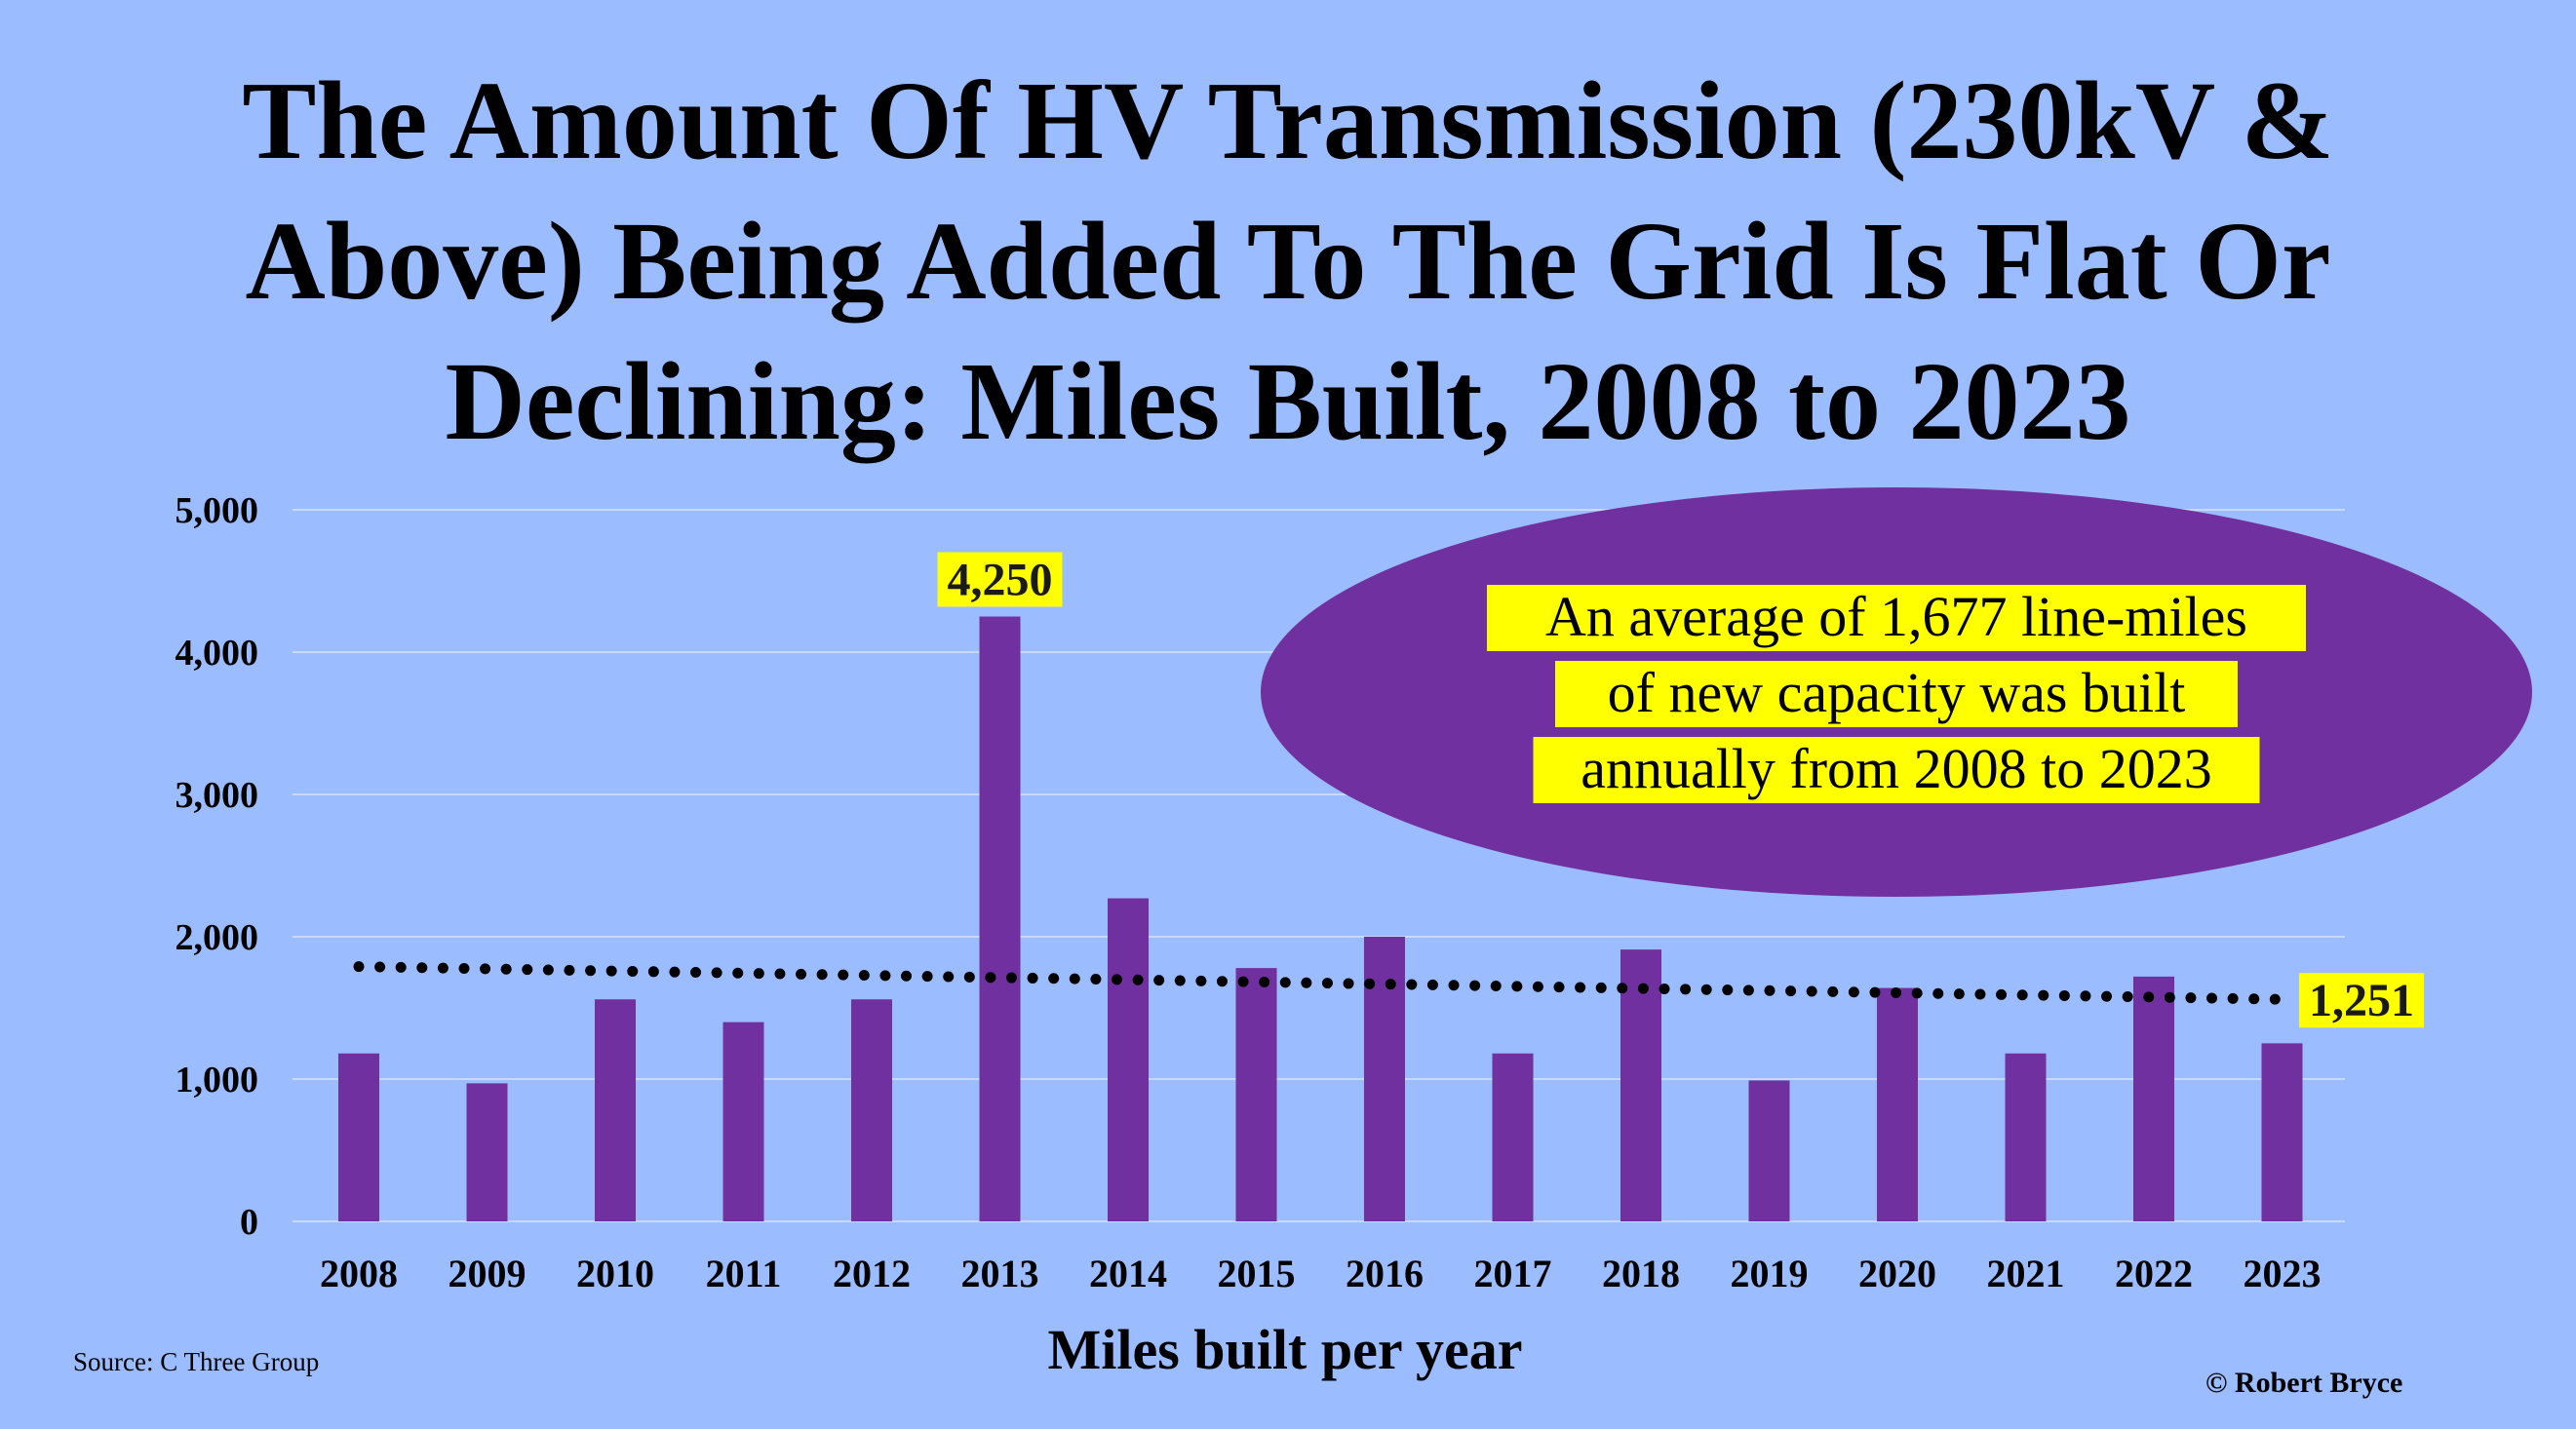 This screenshot has width=2576, height=1429. I want to click on x-tick-label: 2019, so click(1770, 1273).